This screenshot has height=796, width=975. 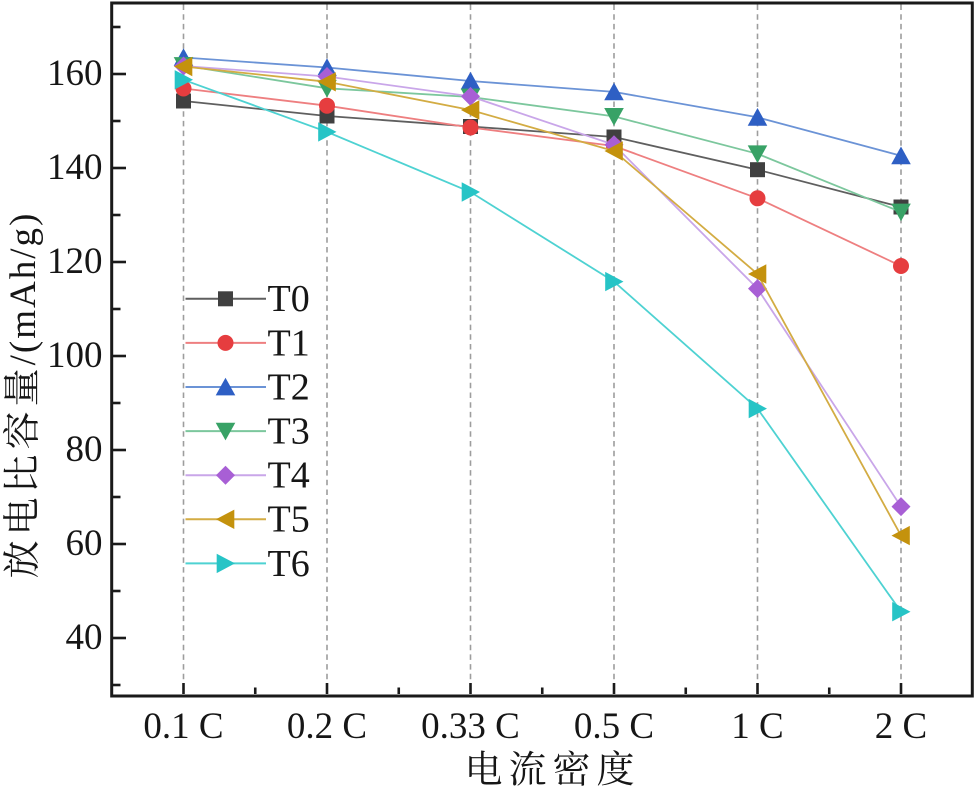 I want to click on svg-text: 160, so click(x=75, y=73).